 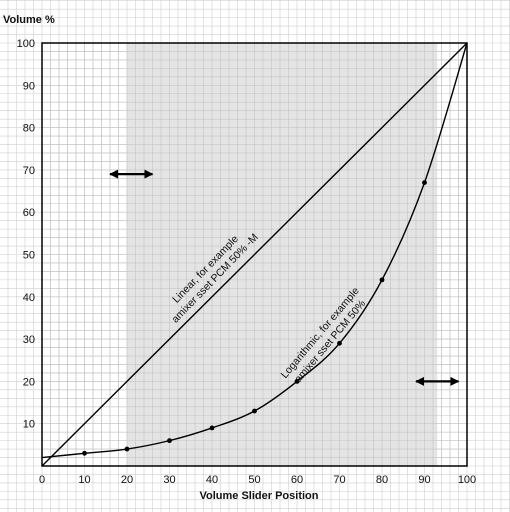 I want to click on y-tick-label: 30, so click(x=29, y=340).